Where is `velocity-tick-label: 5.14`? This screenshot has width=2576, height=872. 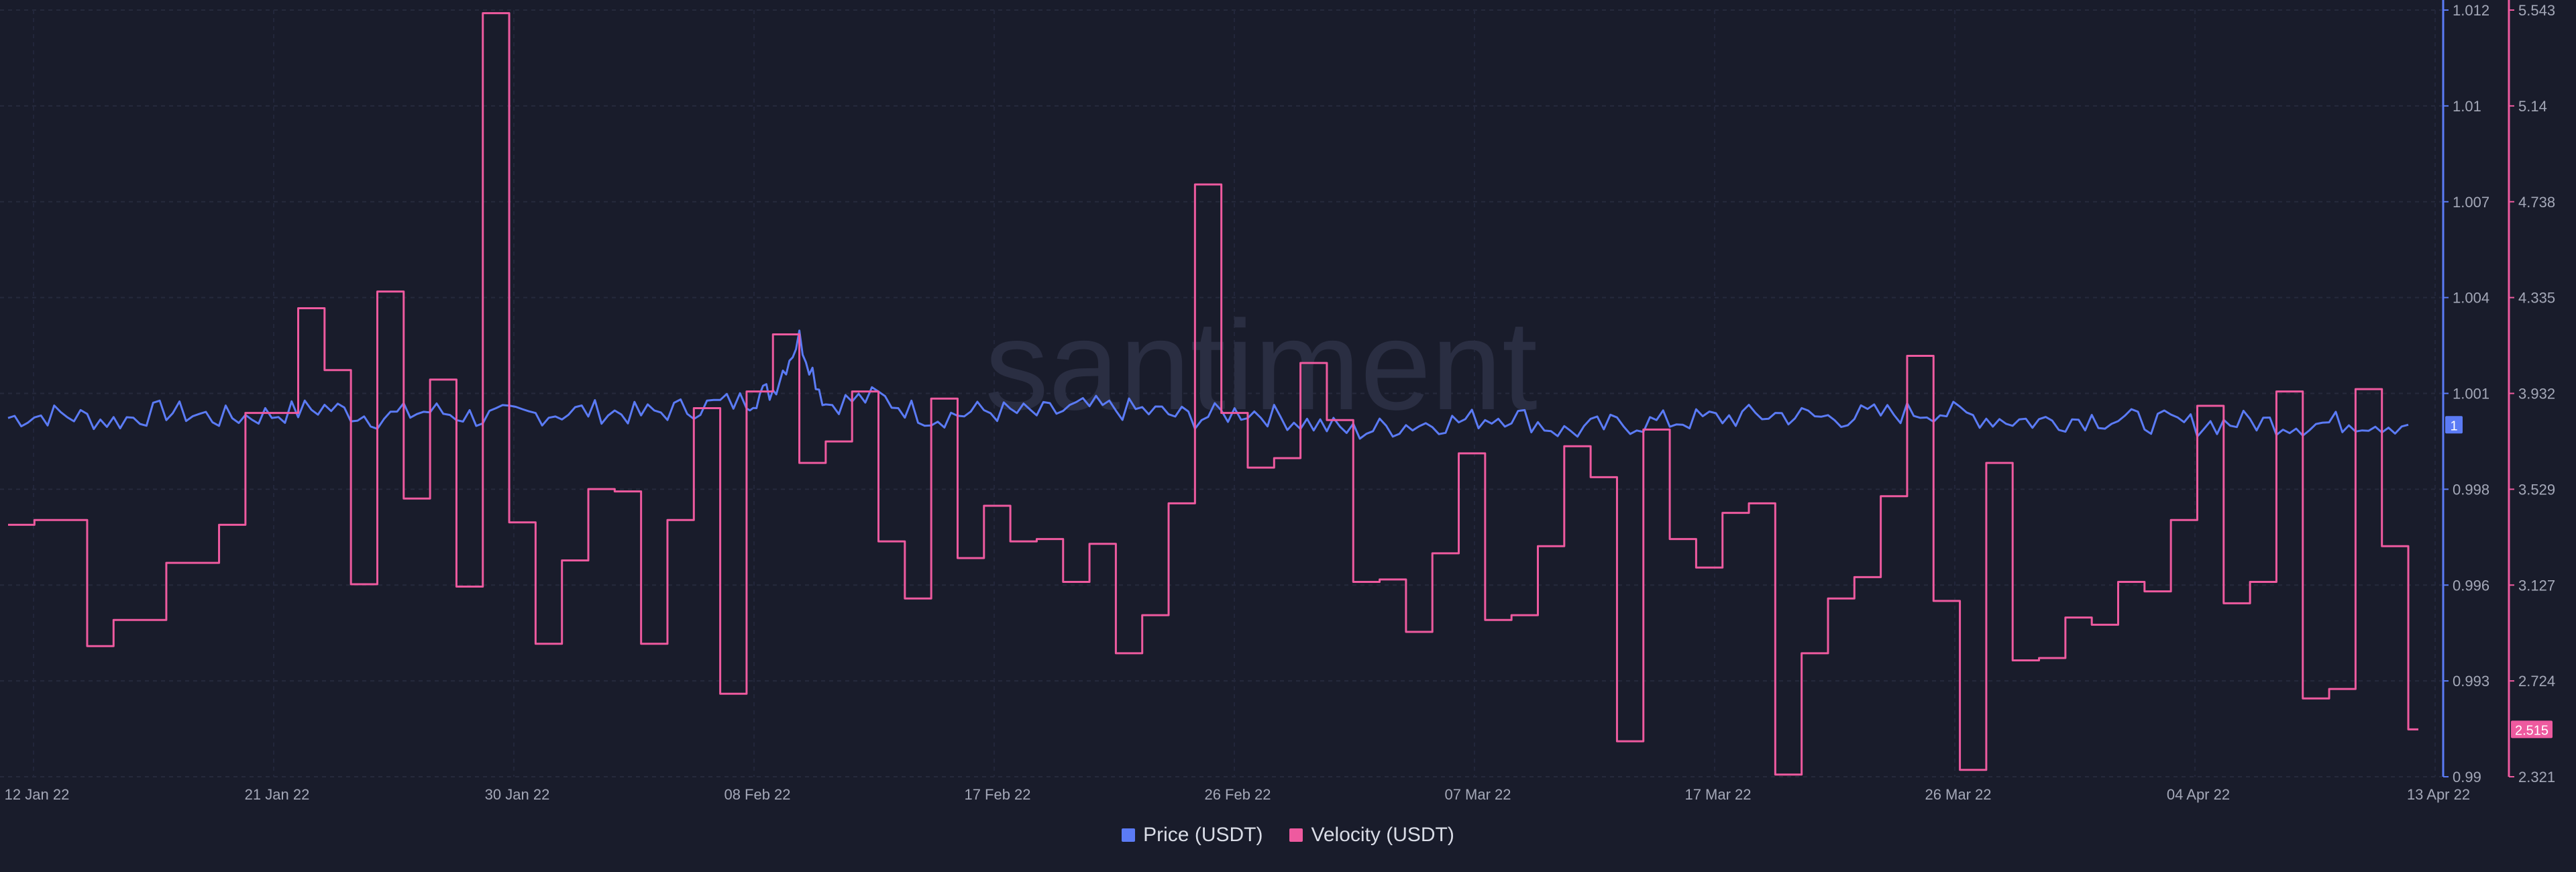 velocity-tick-label: 5.14 is located at coordinates (2532, 107).